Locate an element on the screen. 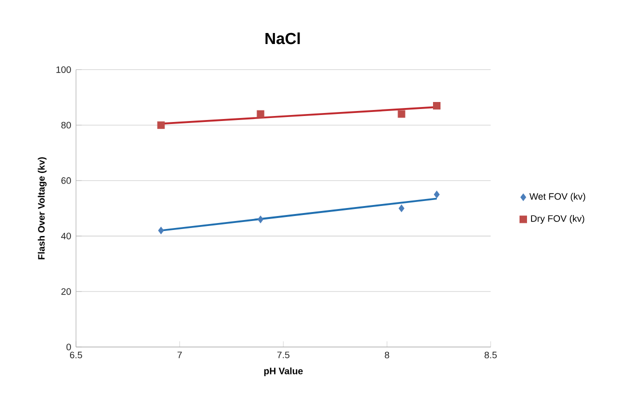  chart-title: NaCl is located at coordinates (283, 38).